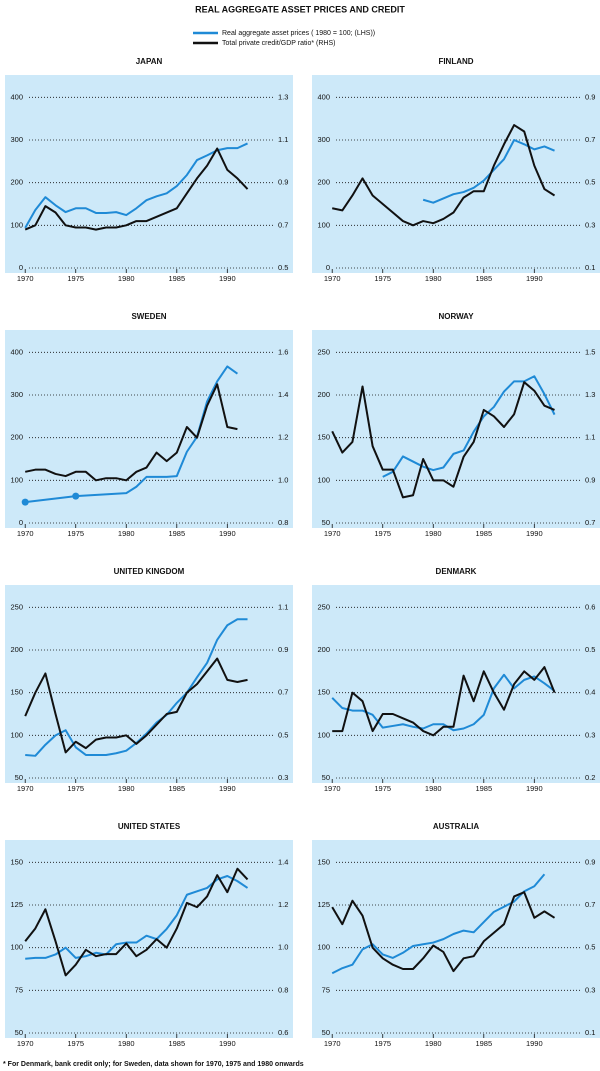 Image resolution: width=600 pixels, height=1071 pixels. What do you see at coordinates (456, 316) in the screenshot?
I see `panel-title: NORWAY` at bounding box center [456, 316].